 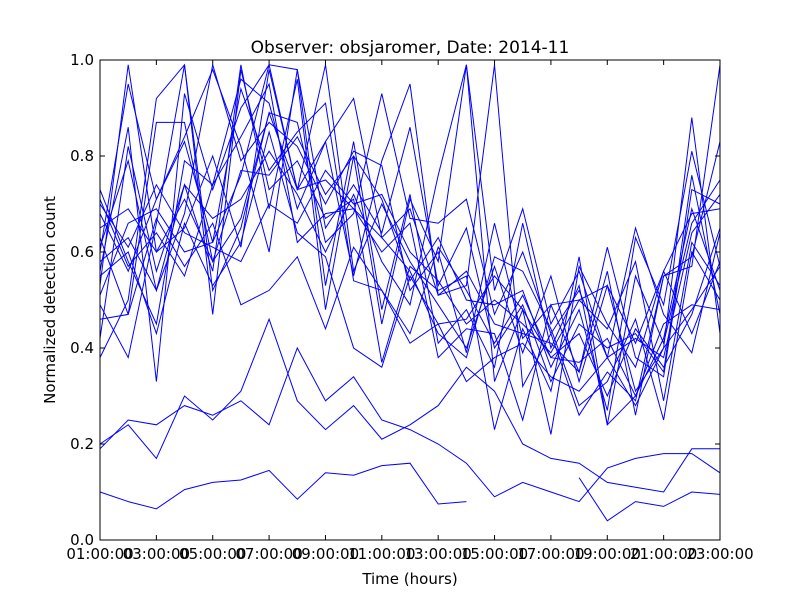 What do you see at coordinates (50, 300) in the screenshot?
I see `y-axis-label: Normalized detection count` at bounding box center [50, 300].